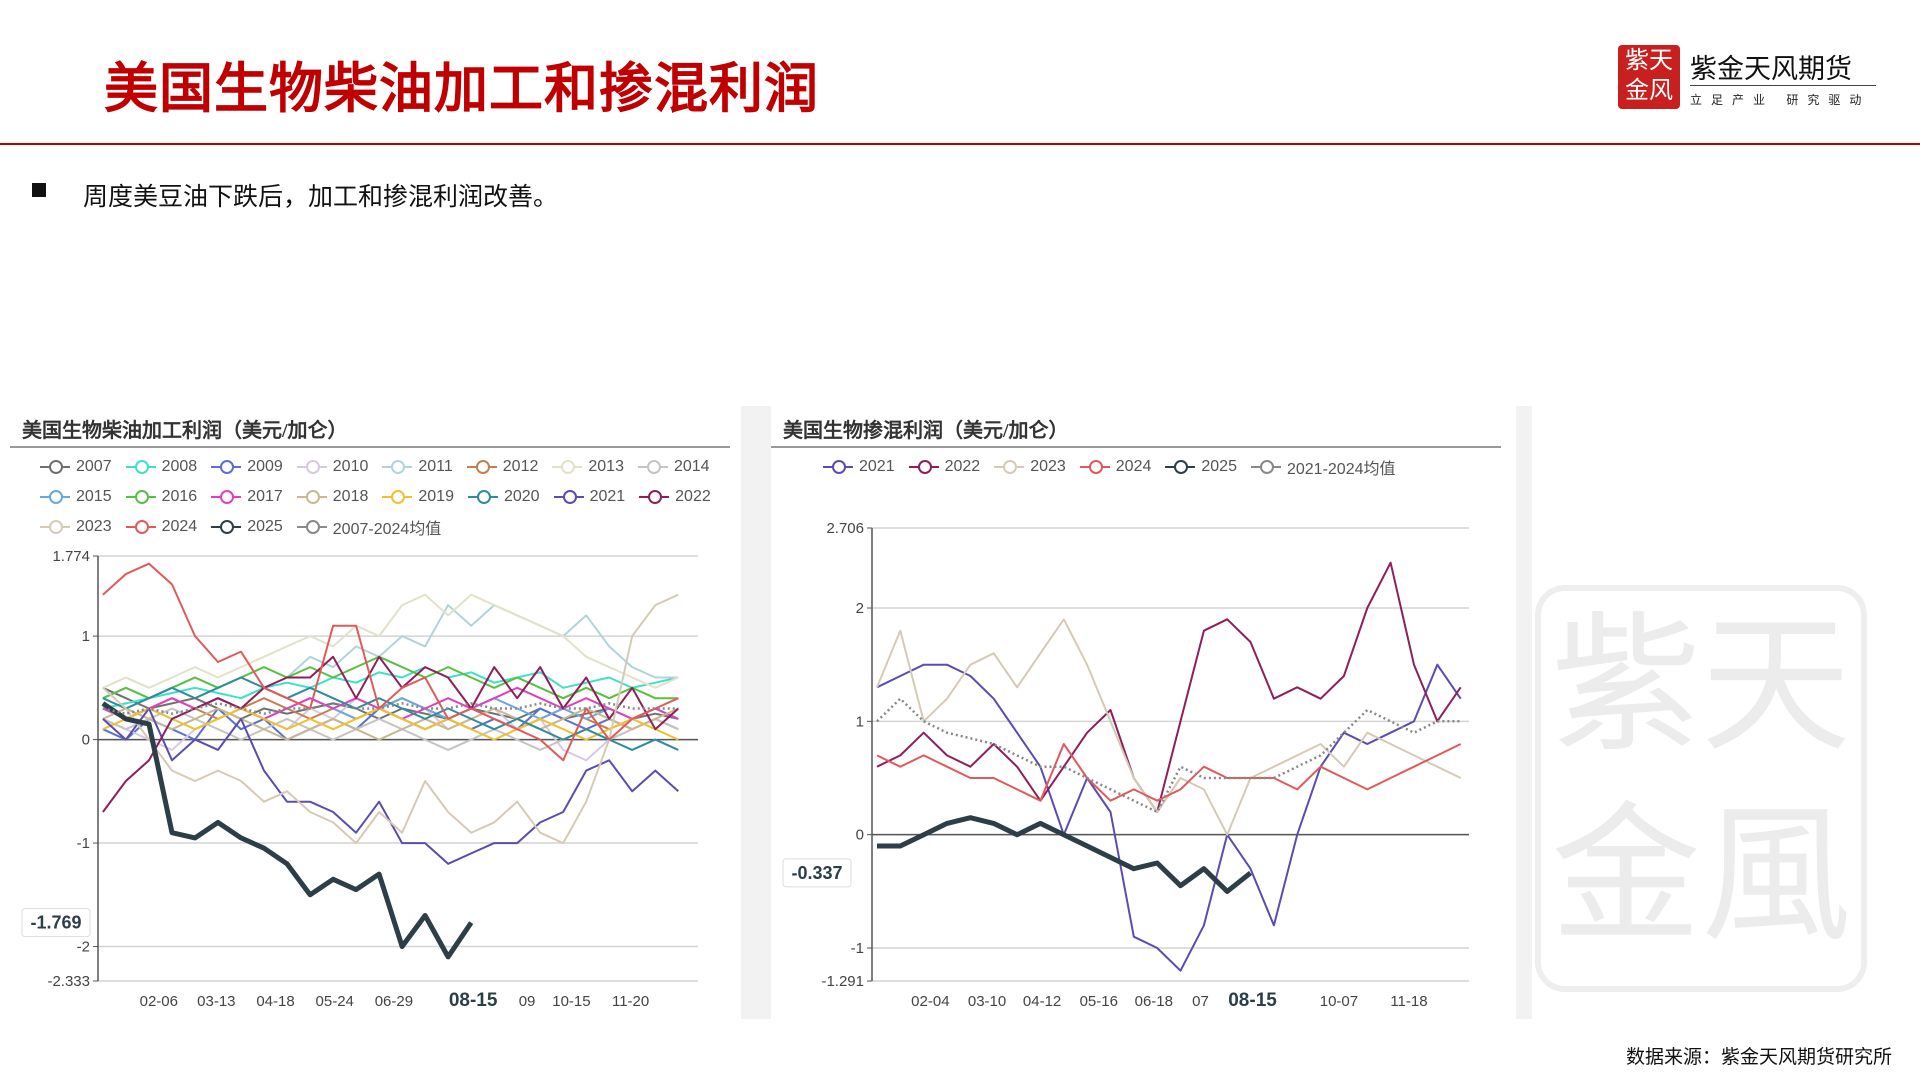 Image resolution: width=1920 pixels, height=1080 pixels. I want to click on legend-item: 2018, so click(332, 497).